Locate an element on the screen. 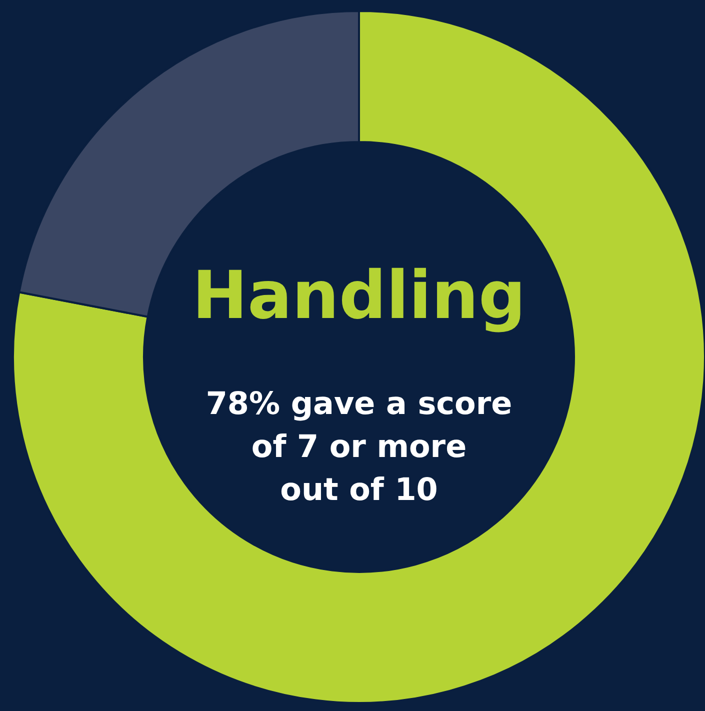 The width and height of the screenshot is (705, 711). text: of 7 or more is located at coordinates (359, 447).